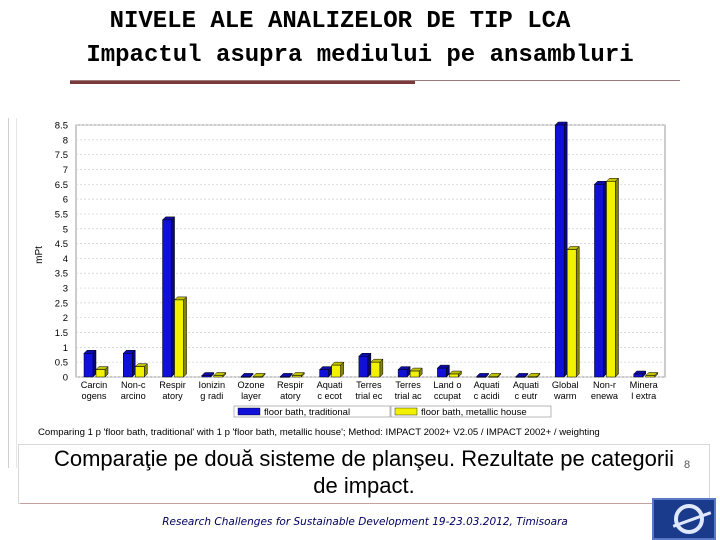  What do you see at coordinates (61, 303) in the screenshot?
I see `y-tick-label: 2.5` at bounding box center [61, 303].